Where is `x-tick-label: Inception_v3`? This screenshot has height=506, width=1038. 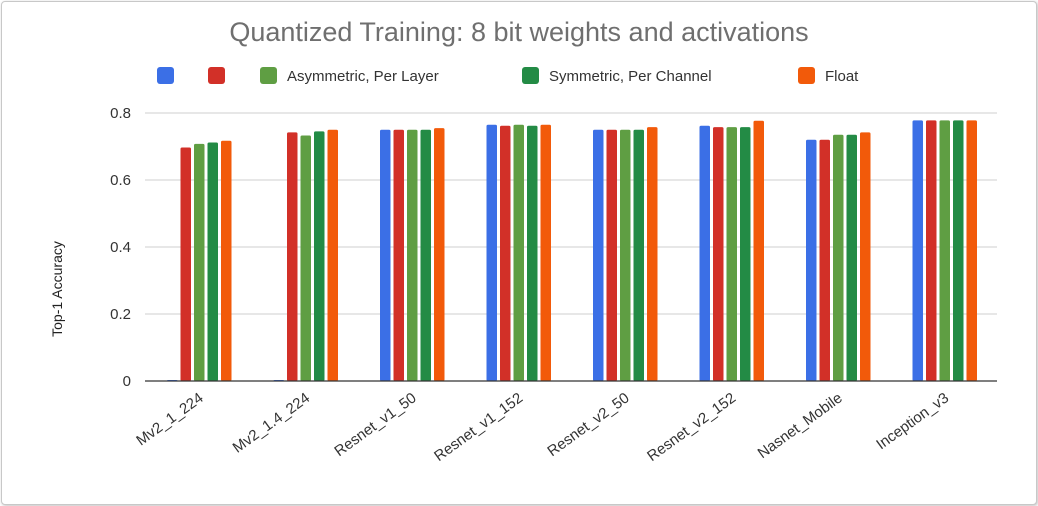
x-tick-label: Inception_v3 is located at coordinates (912, 421).